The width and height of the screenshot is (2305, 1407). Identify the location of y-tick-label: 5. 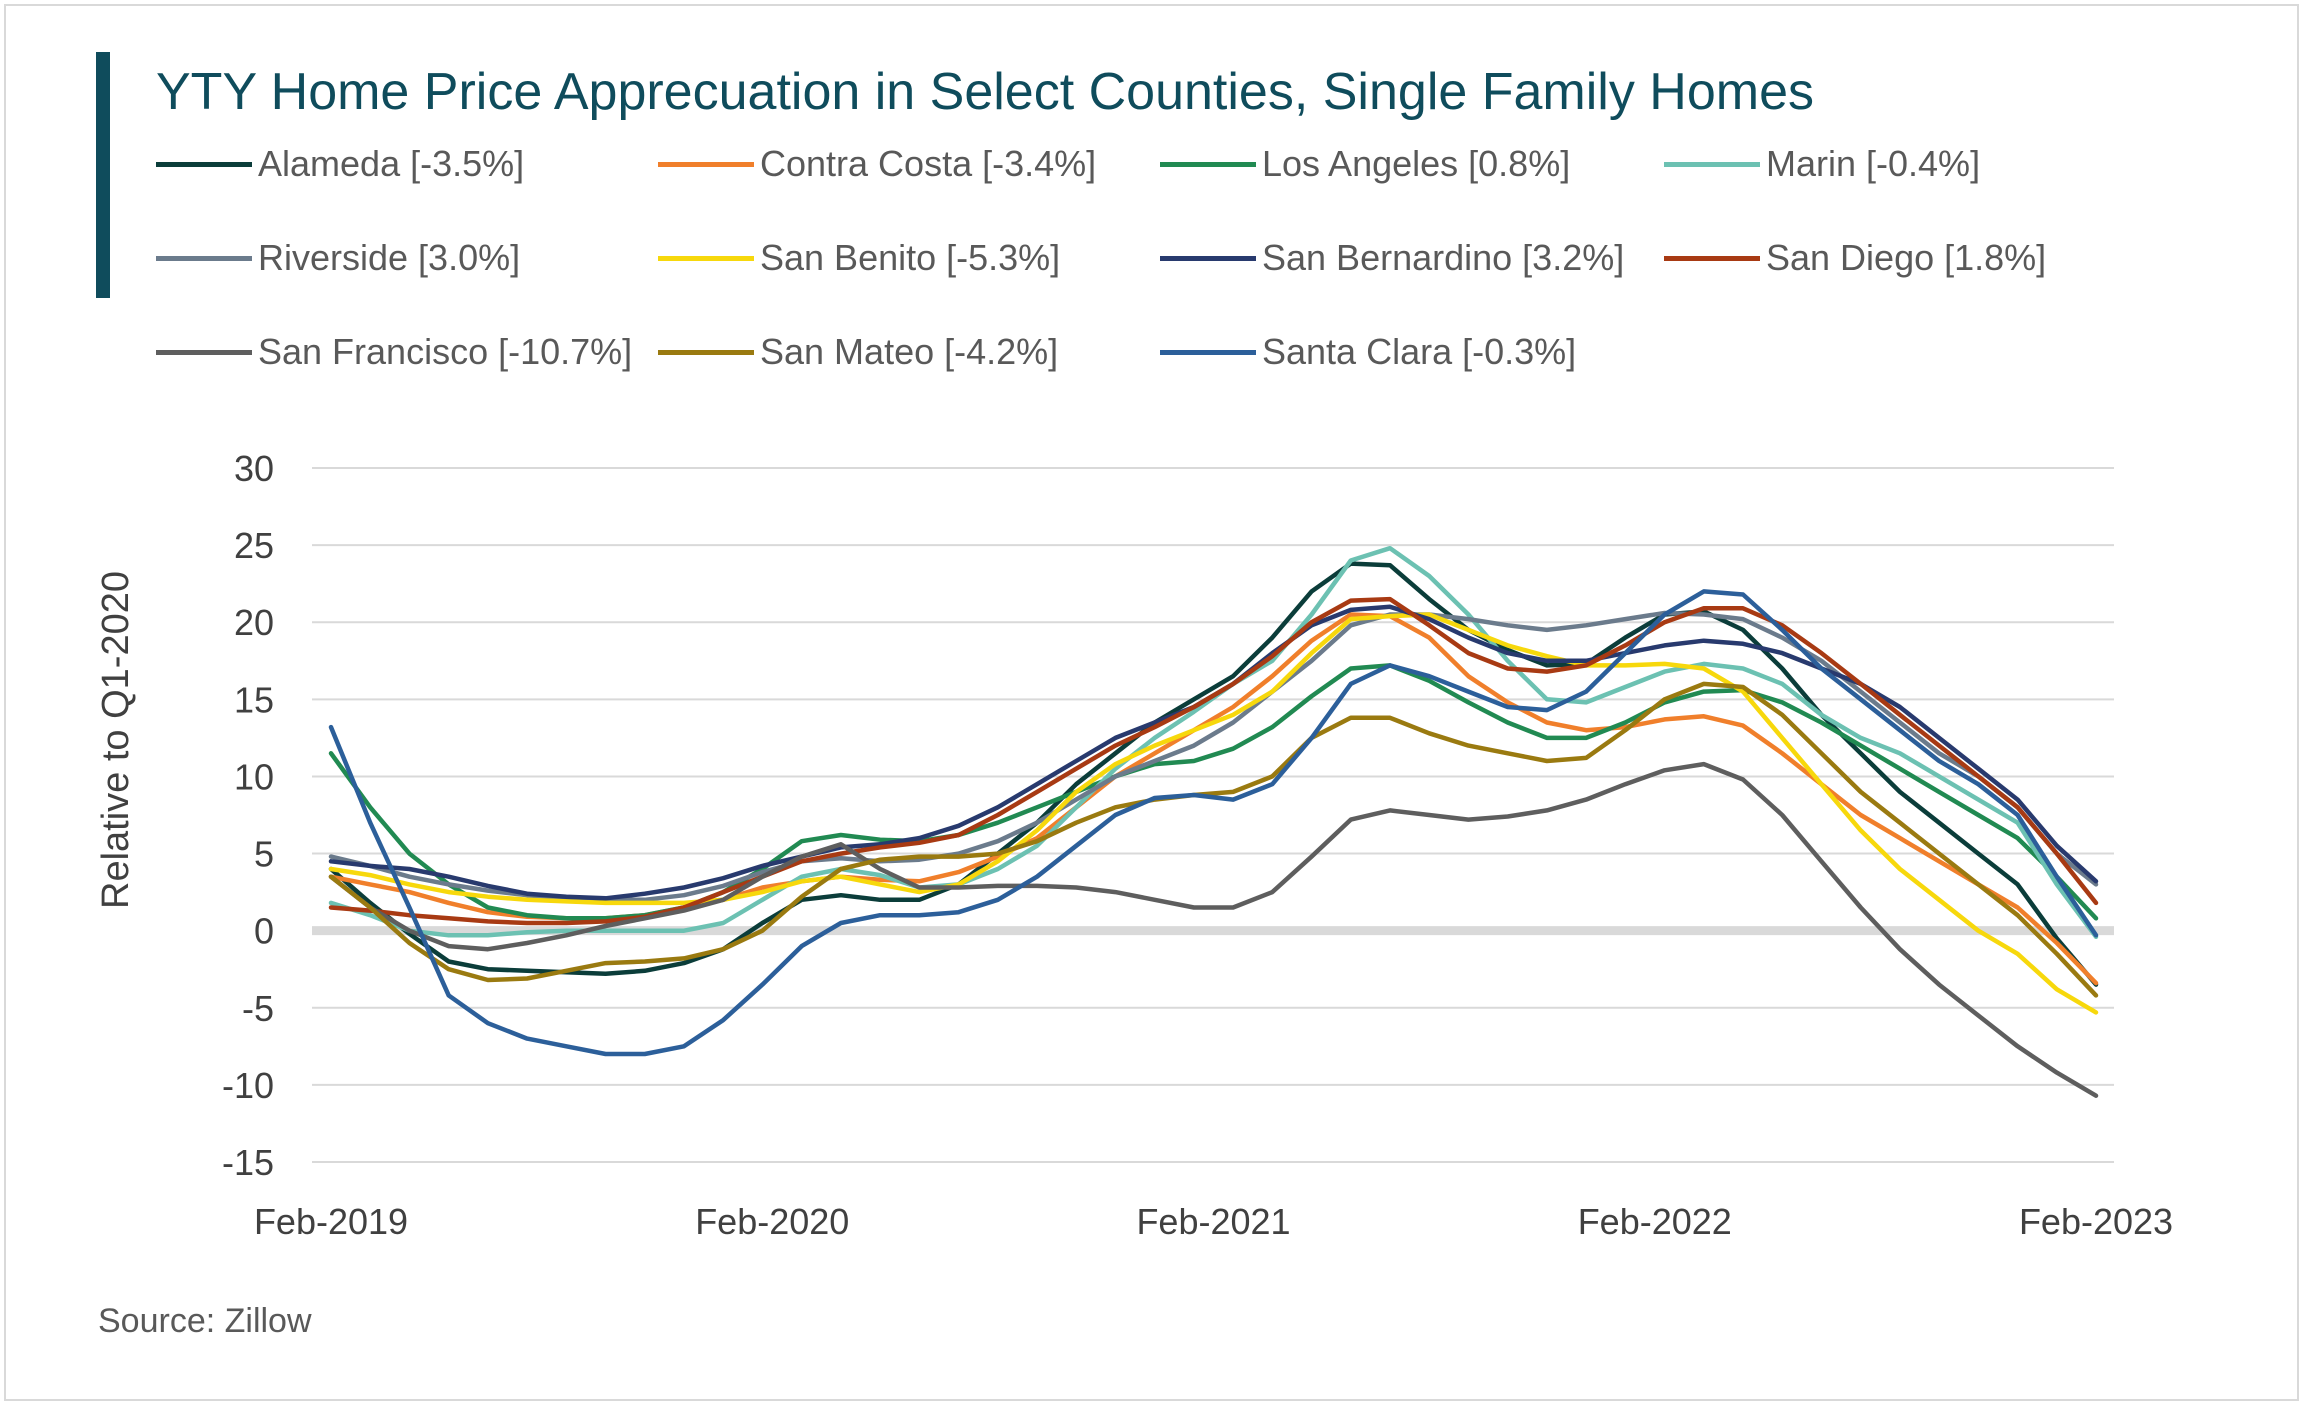
(264, 854).